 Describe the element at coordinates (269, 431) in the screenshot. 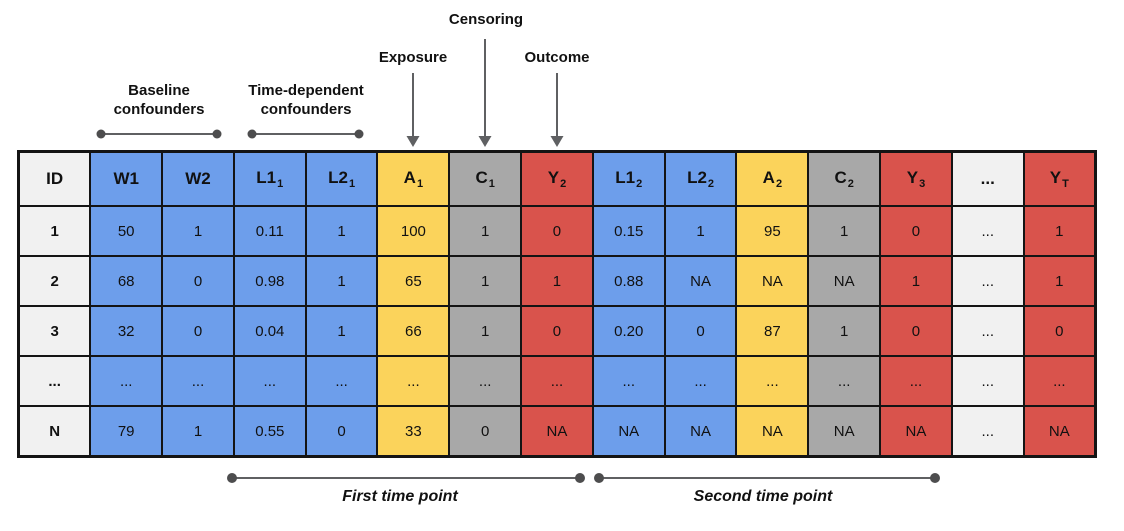

I see `data-cell: 0.55` at that location.